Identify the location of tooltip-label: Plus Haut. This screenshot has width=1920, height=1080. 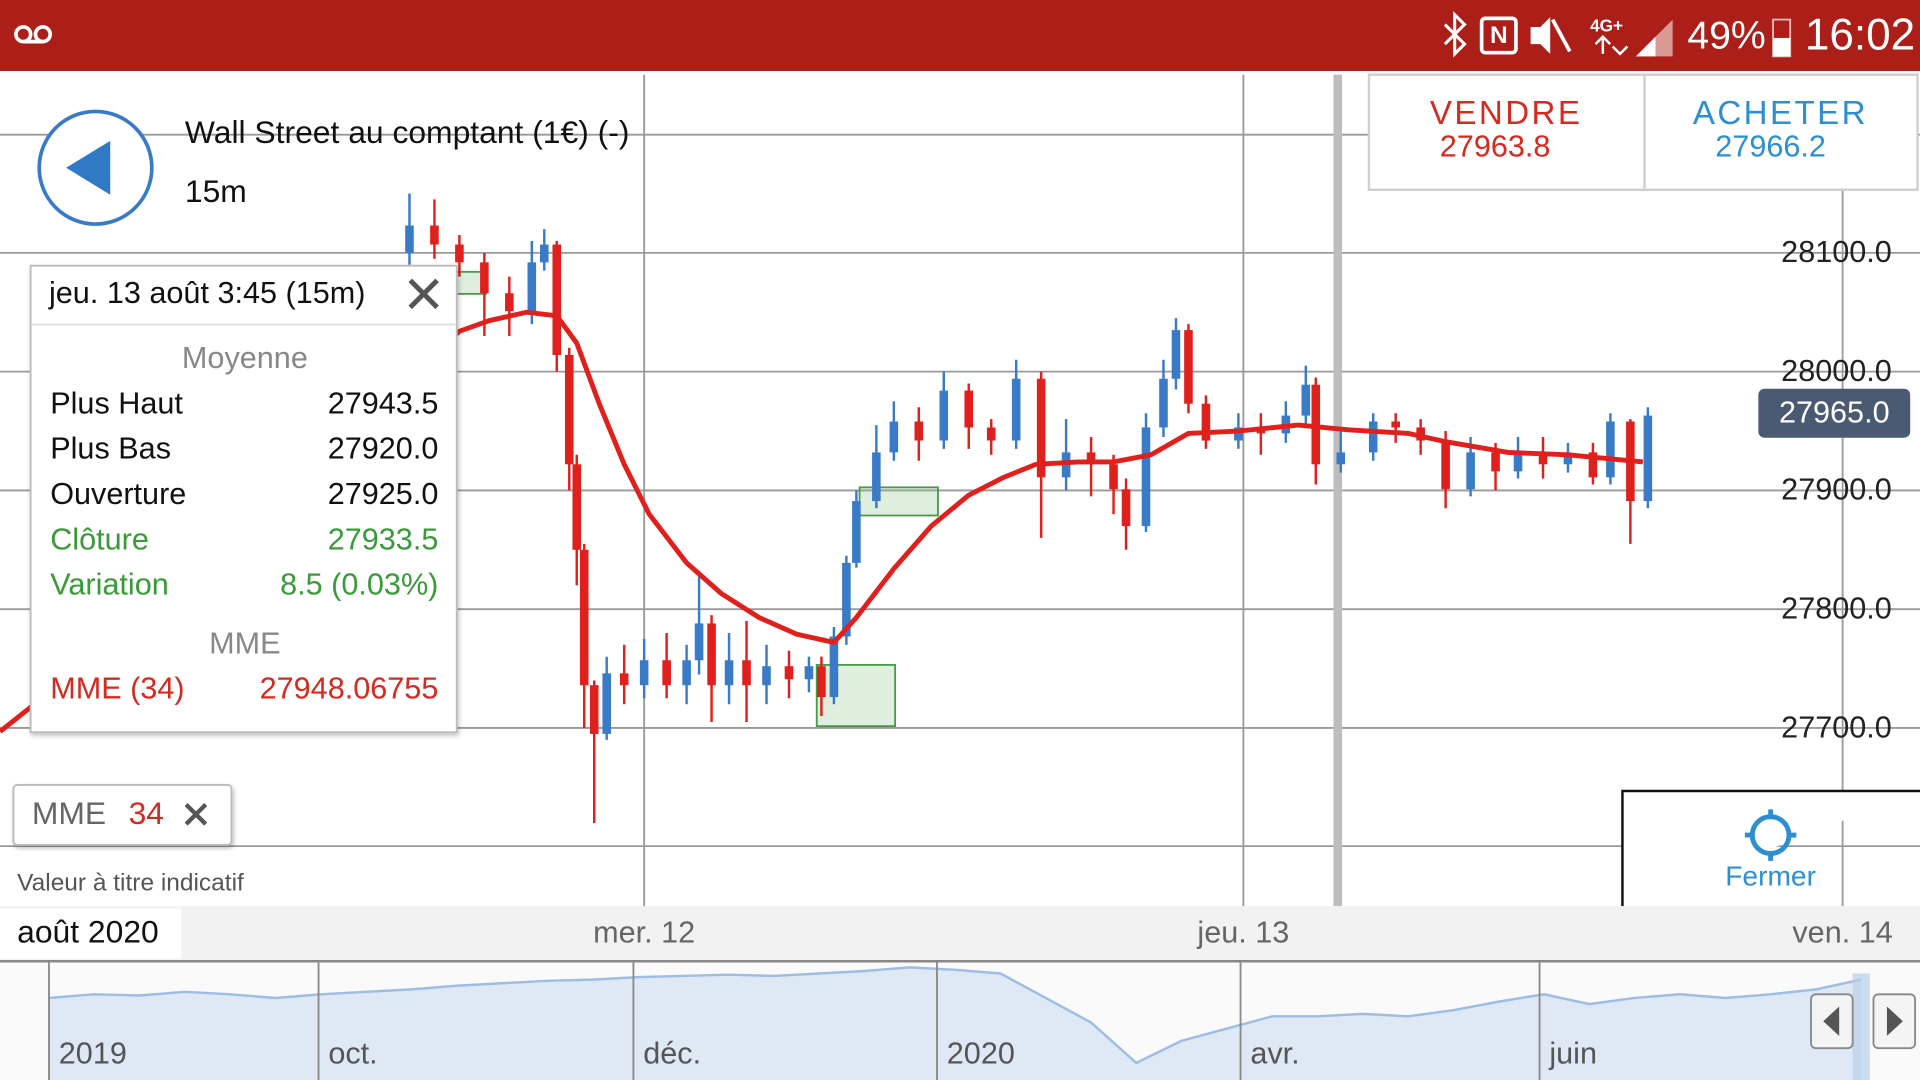
(116, 403).